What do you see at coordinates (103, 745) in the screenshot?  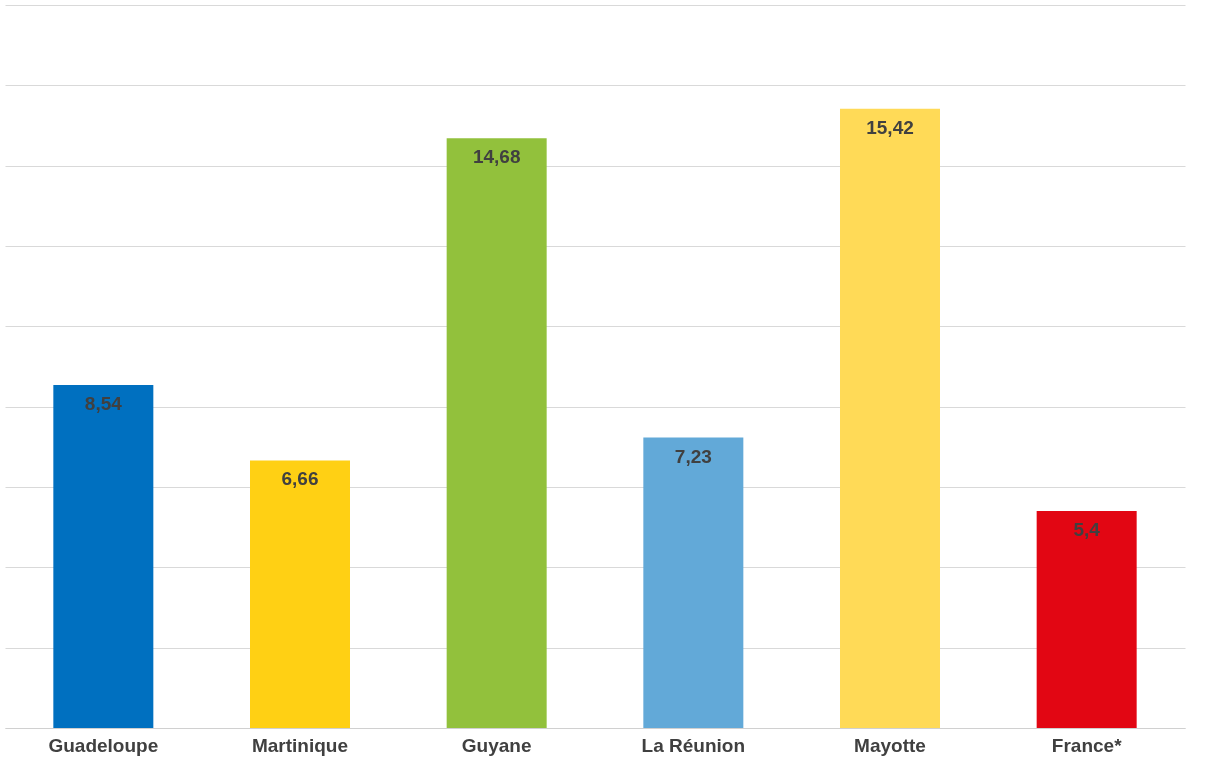 I see `x-tick-label: Guadeloupe` at bounding box center [103, 745].